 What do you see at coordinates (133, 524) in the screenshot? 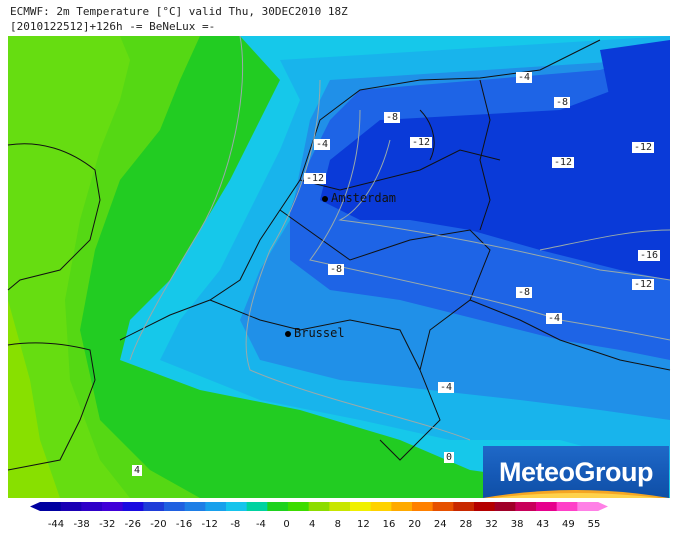
I see `colorbar-tick-label: -26` at bounding box center [133, 524].